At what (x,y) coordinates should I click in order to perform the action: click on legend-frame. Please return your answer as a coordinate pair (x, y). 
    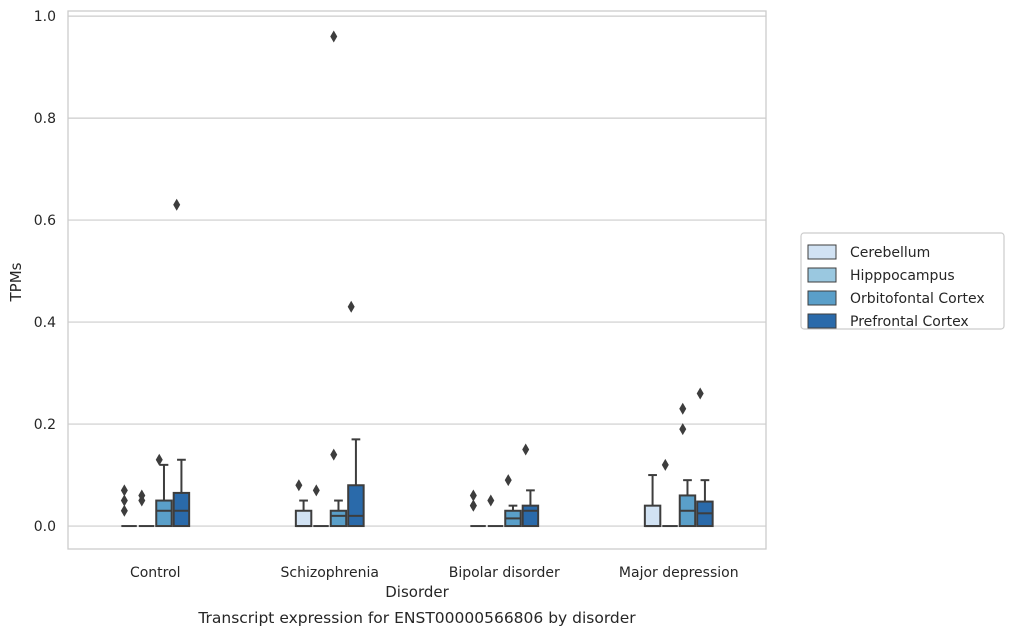
    Looking at the image, I should click on (902, 281).